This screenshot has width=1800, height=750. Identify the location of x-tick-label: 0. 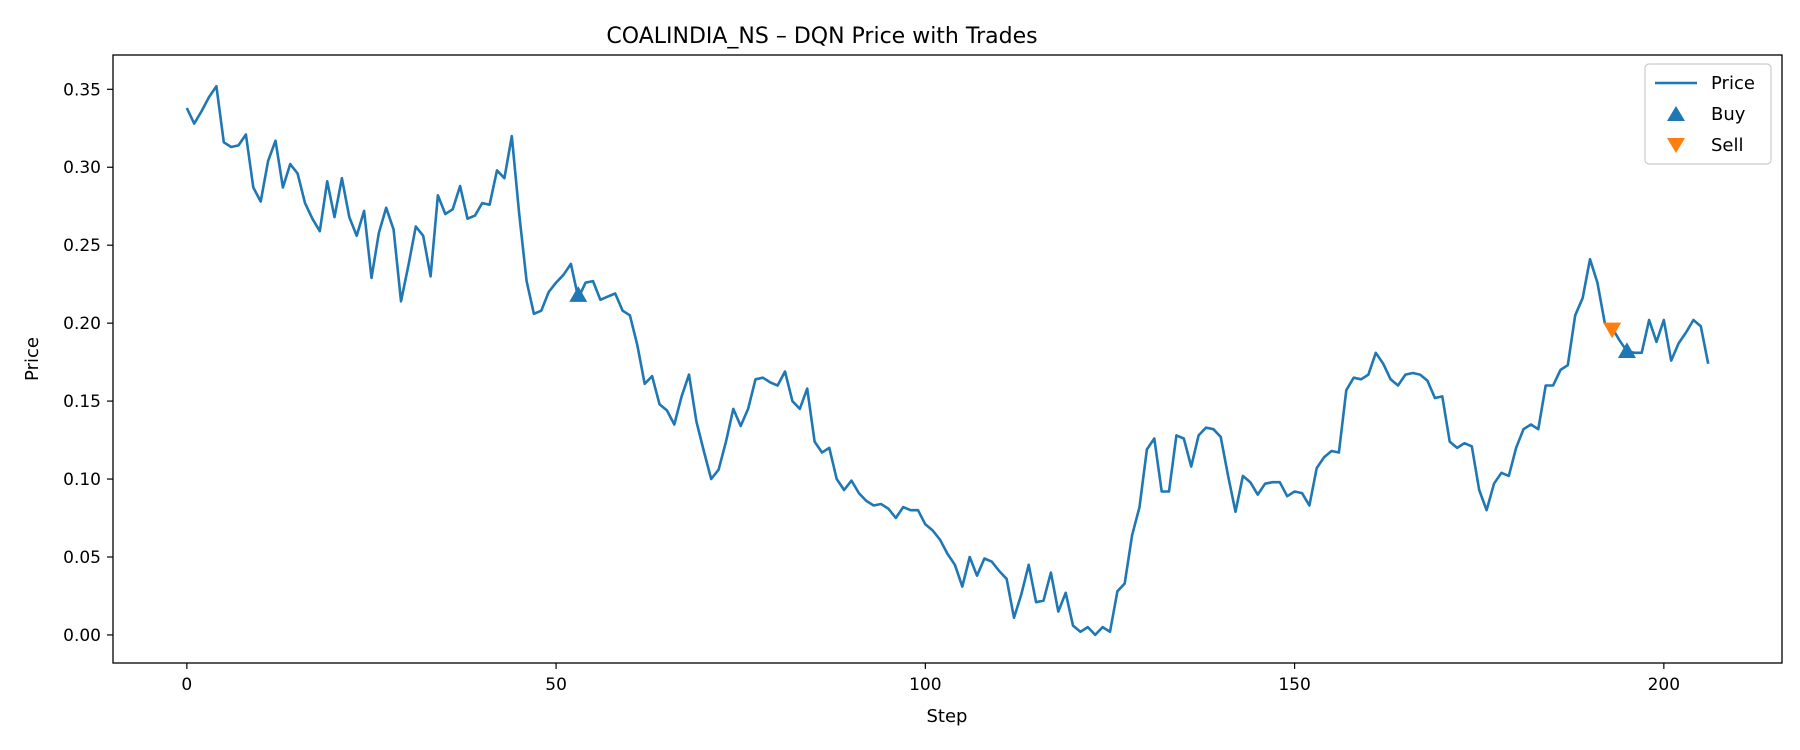
(186, 685).